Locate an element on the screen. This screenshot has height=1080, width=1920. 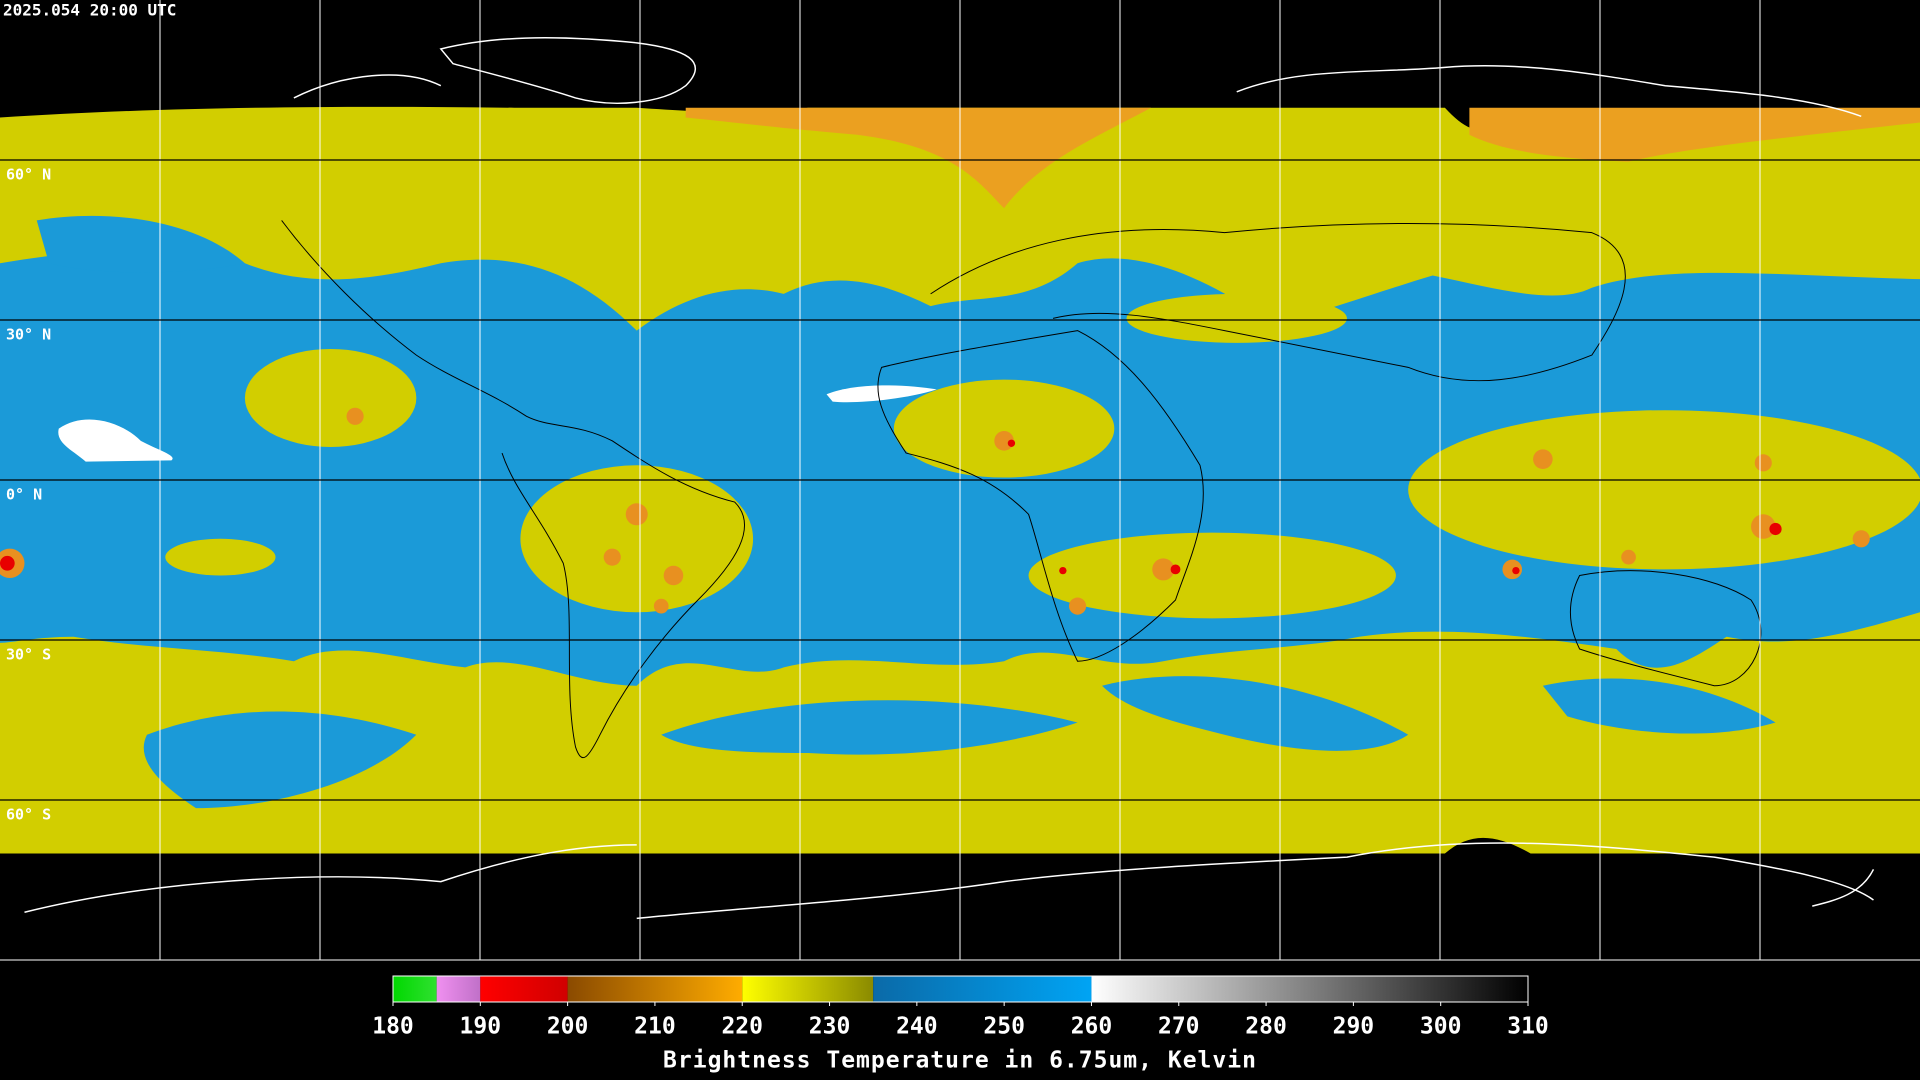
colorbar-tick-label: 180 is located at coordinates (393, 1027).